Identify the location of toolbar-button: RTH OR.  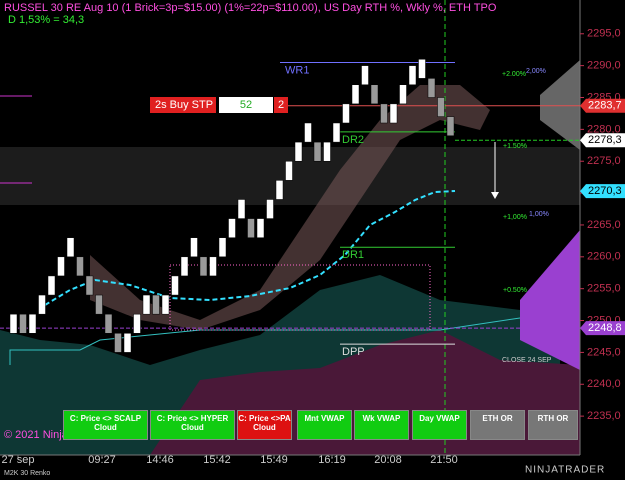
(553, 425).